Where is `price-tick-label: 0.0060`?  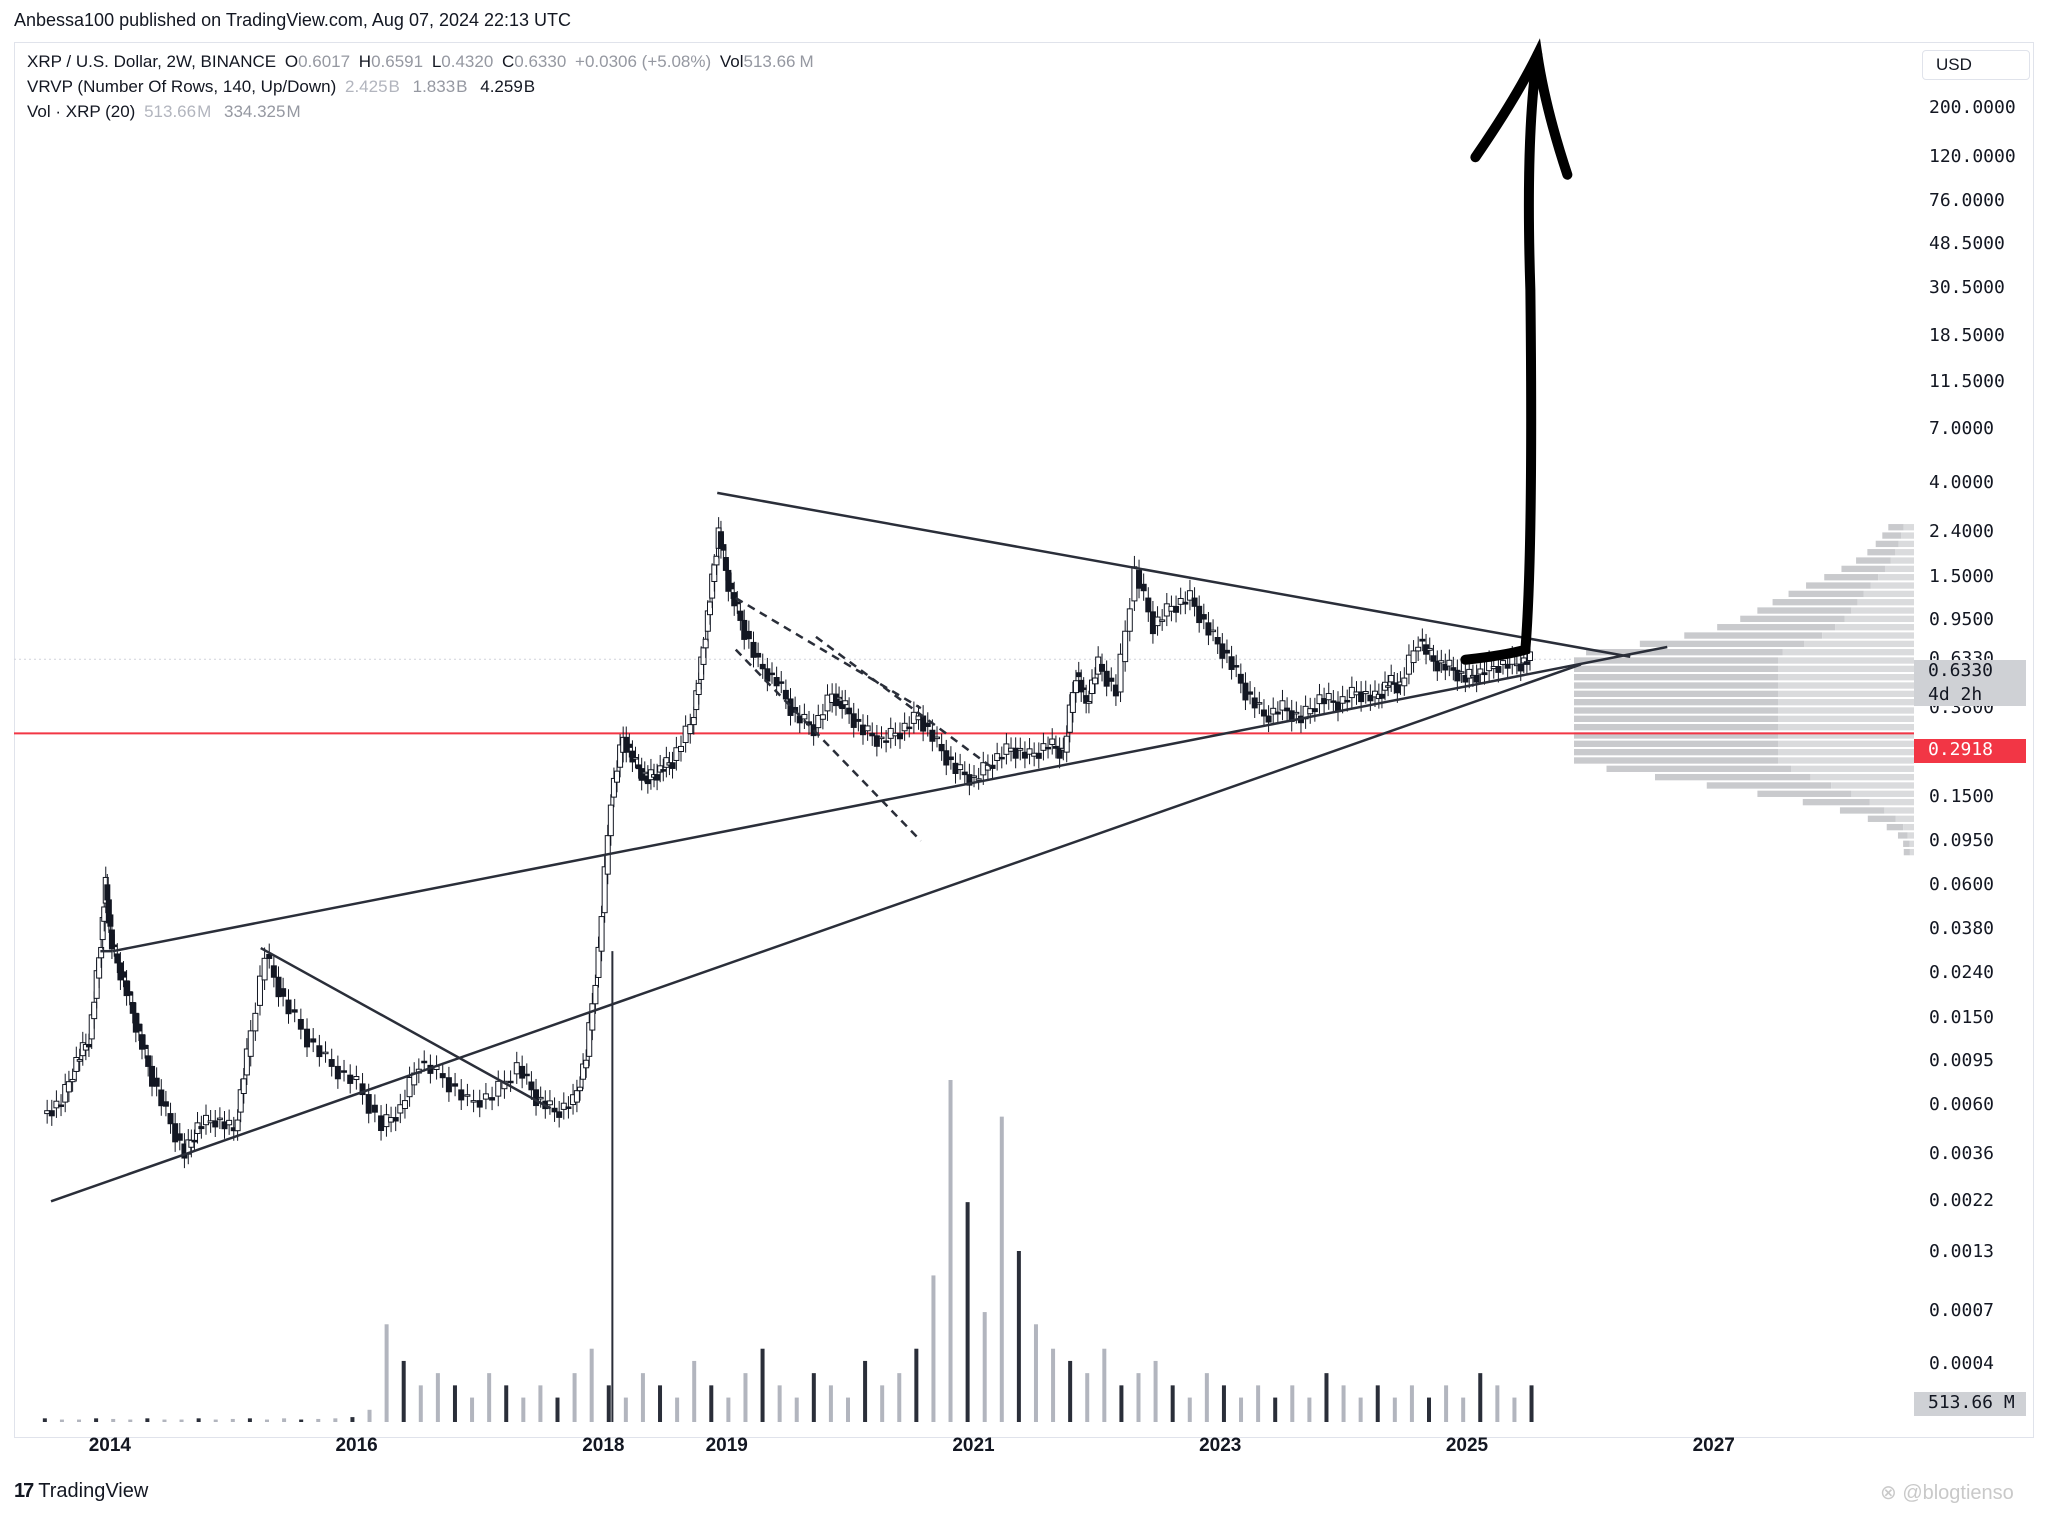
price-tick-label: 0.0060 is located at coordinates (1962, 1105).